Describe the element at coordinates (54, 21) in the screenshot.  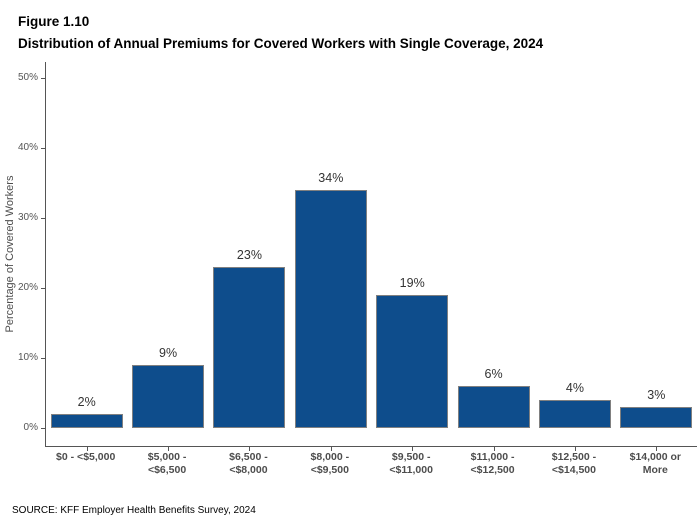
I see `figure-number: Figure 1.10` at that location.